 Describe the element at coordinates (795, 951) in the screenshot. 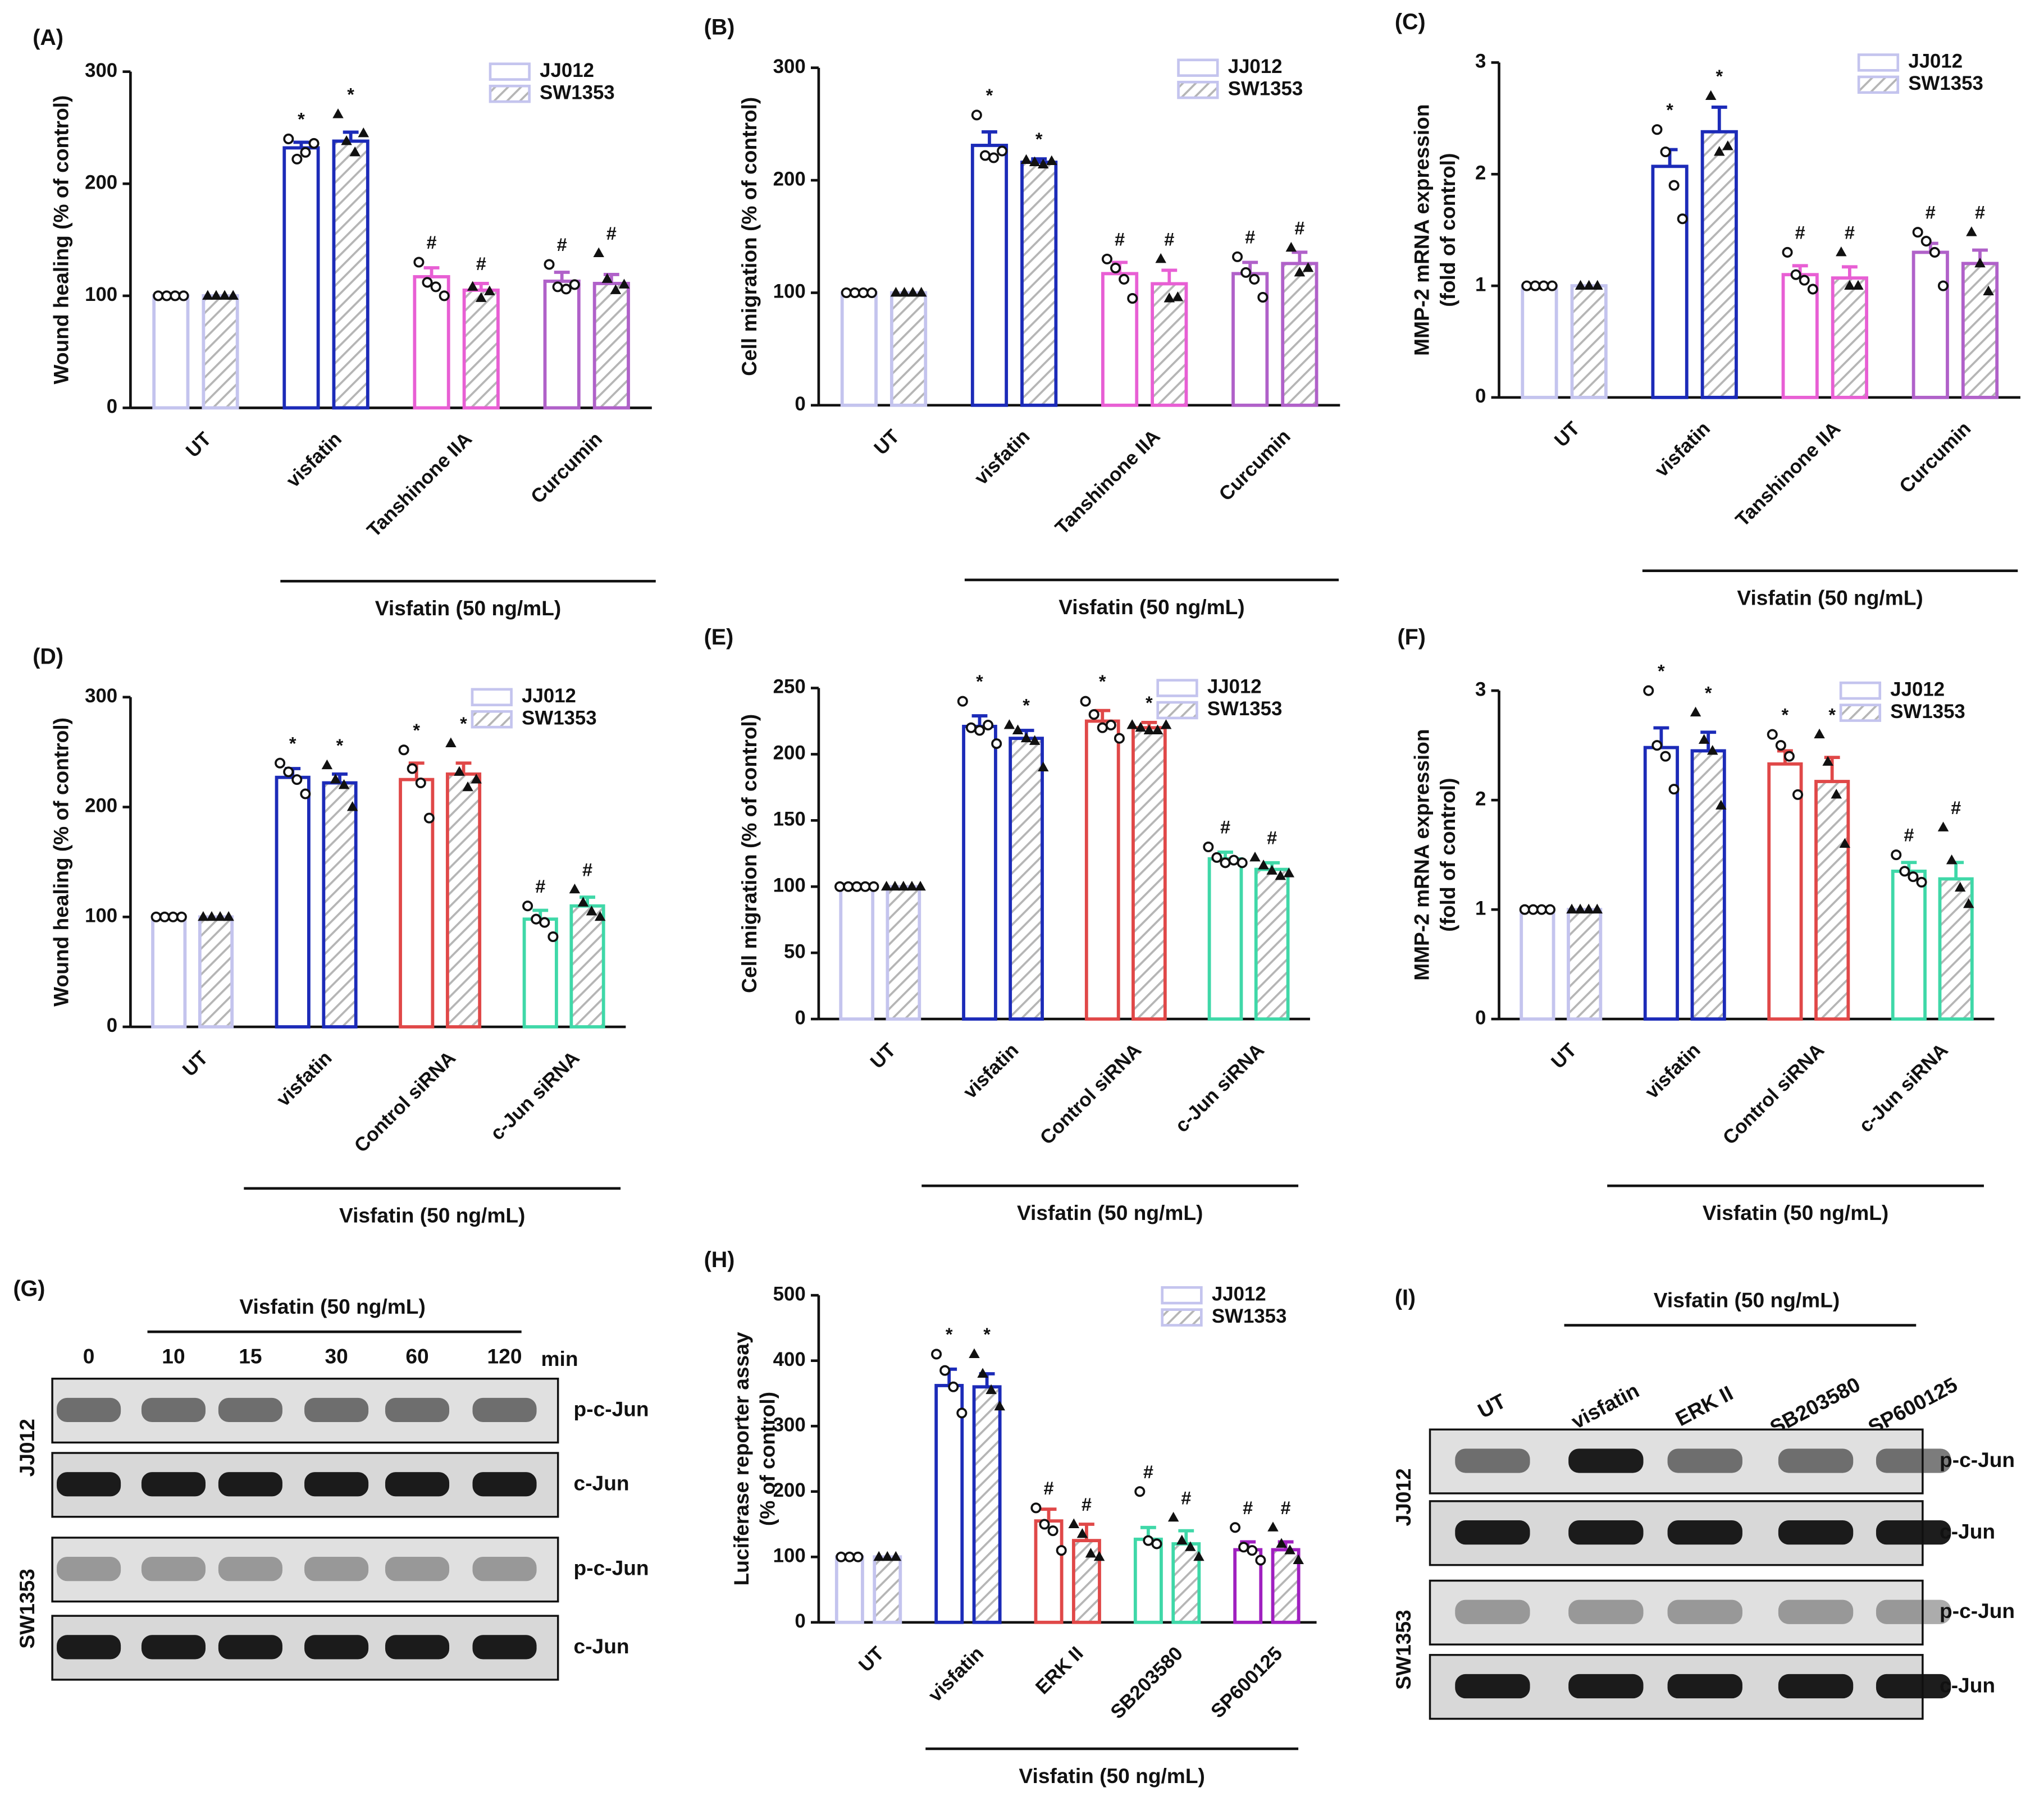

I see `y-tick-label: 50` at that location.